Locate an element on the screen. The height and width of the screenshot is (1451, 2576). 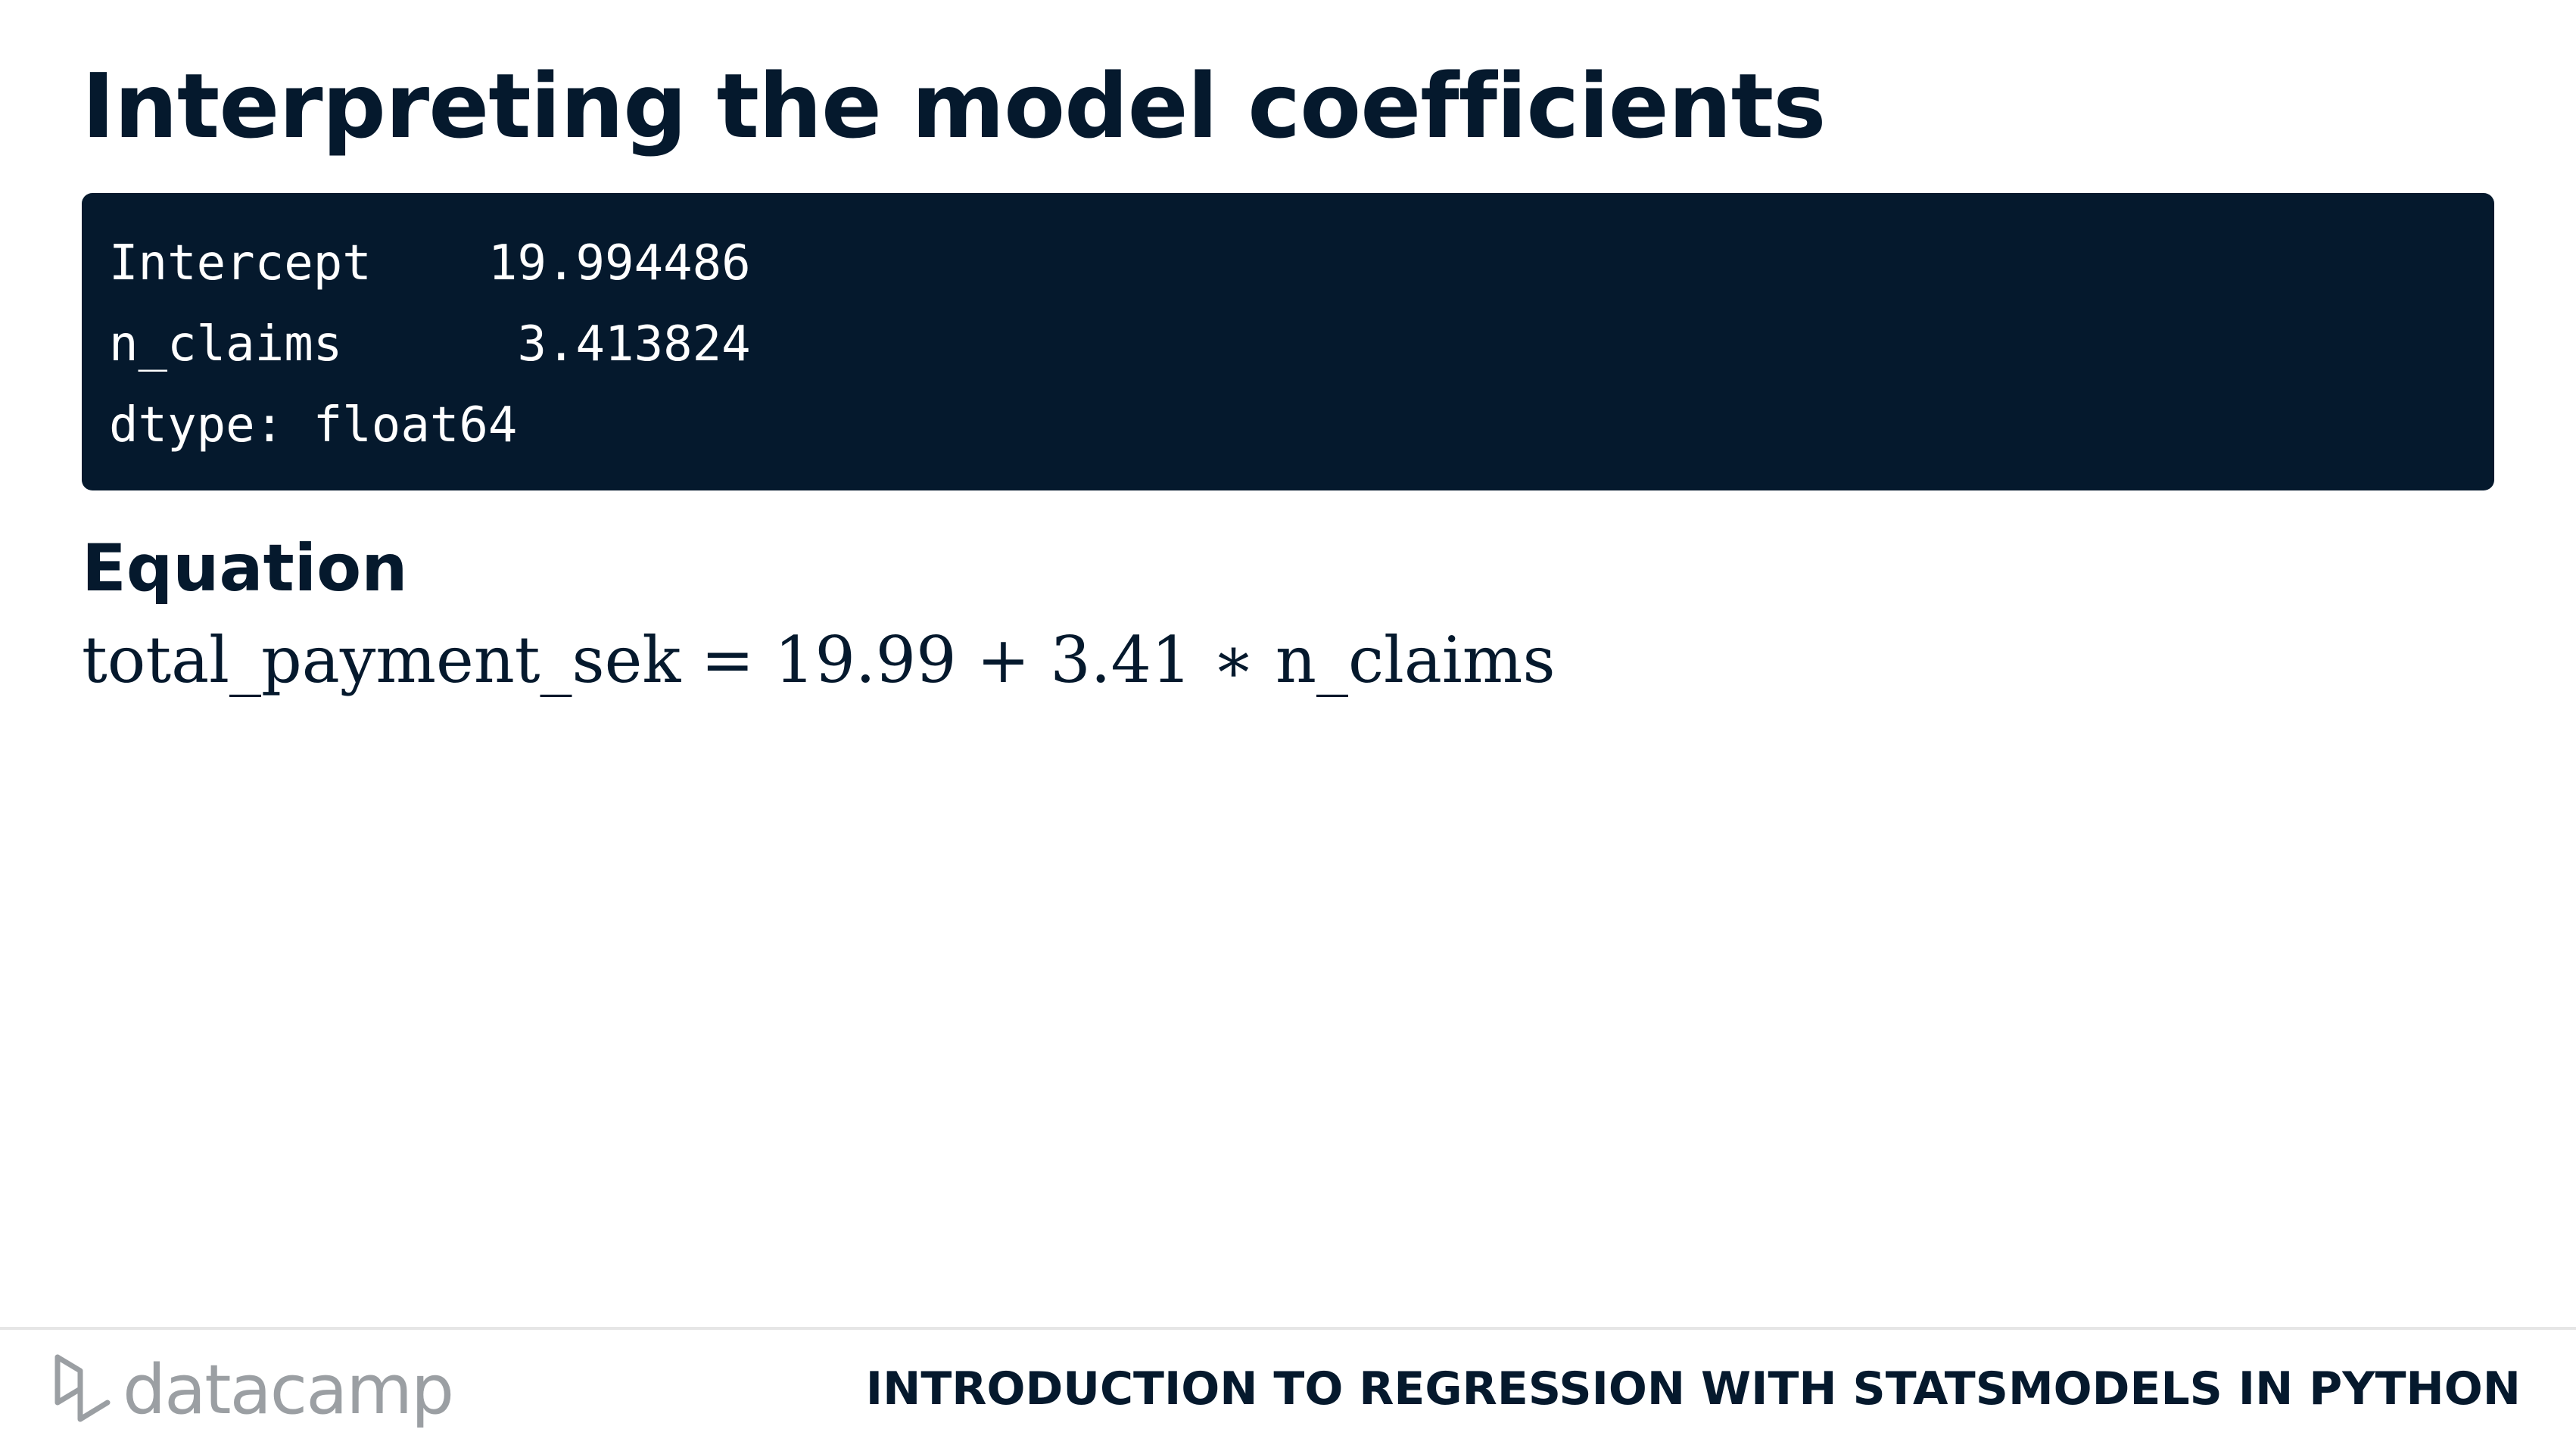
code-line-n-claims: n_claims 3.413824 is located at coordinates (430, 344).